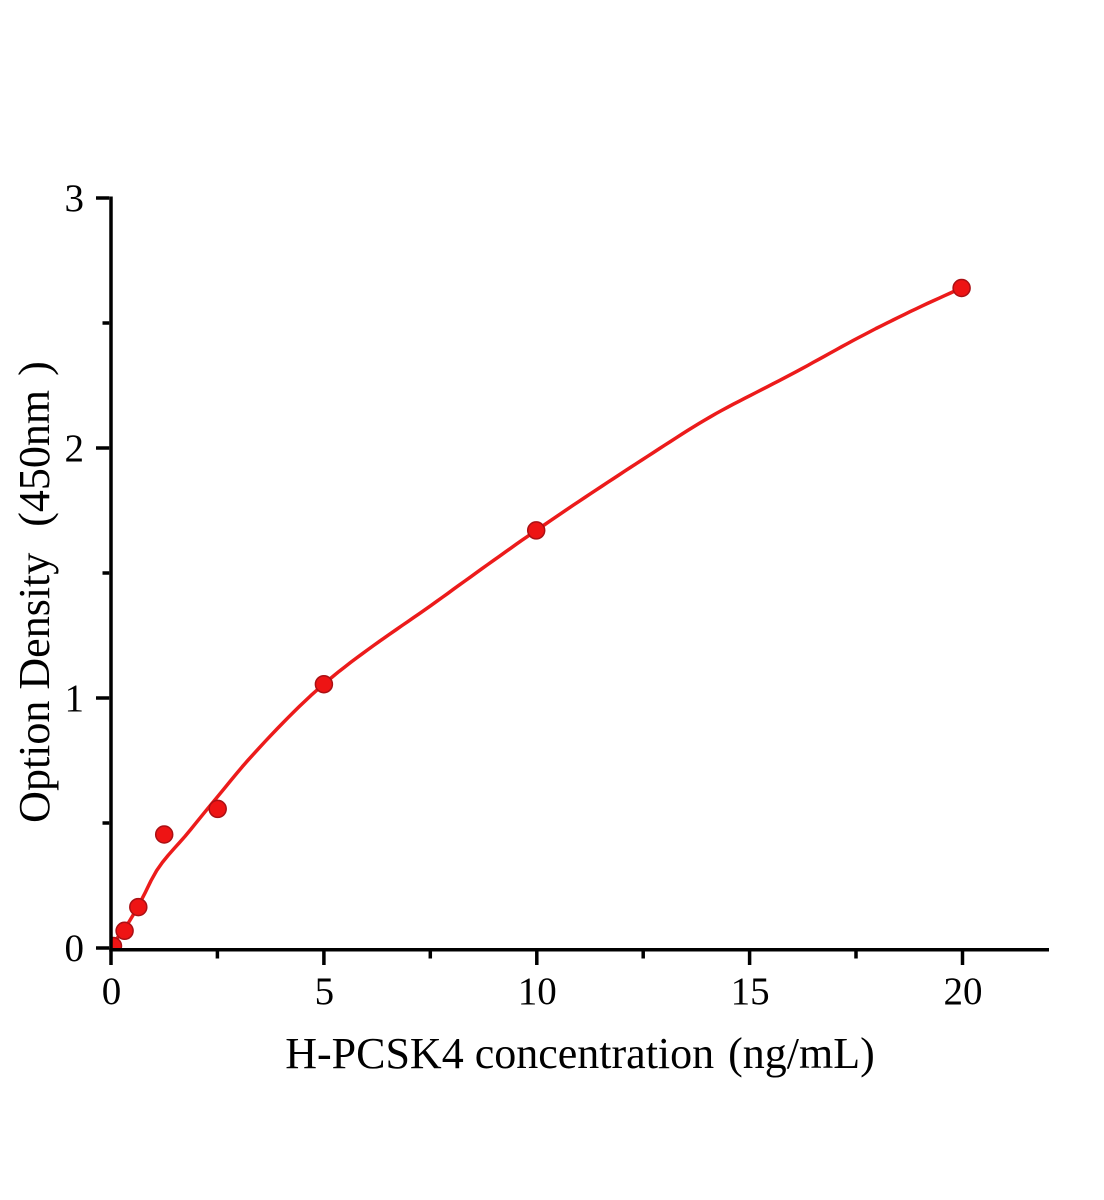  I want to click on svg-text: 5, so click(325, 991).